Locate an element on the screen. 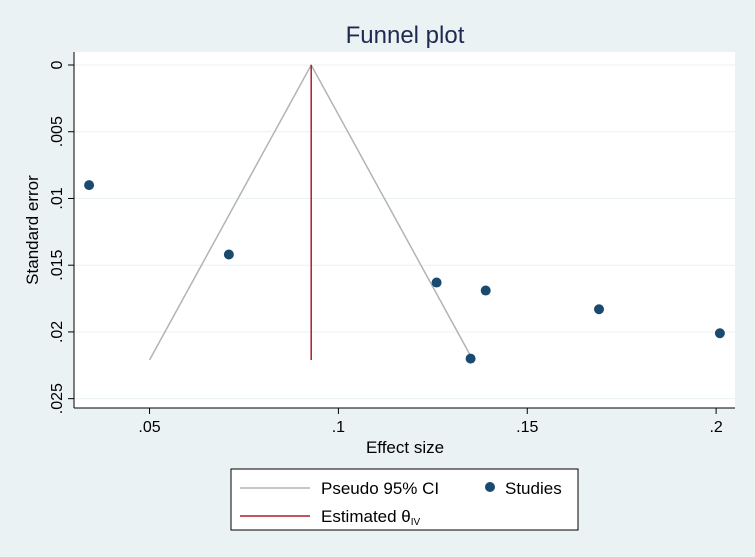  x-tick-label-1: .1 is located at coordinates (338, 427).